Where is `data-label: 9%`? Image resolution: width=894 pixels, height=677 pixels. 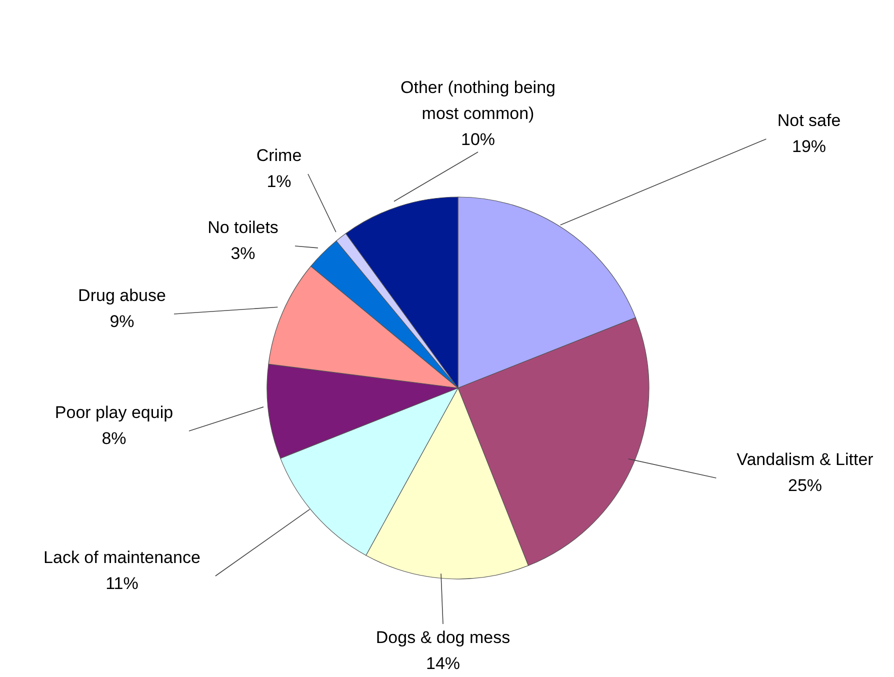 data-label: 9% is located at coordinates (122, 321).